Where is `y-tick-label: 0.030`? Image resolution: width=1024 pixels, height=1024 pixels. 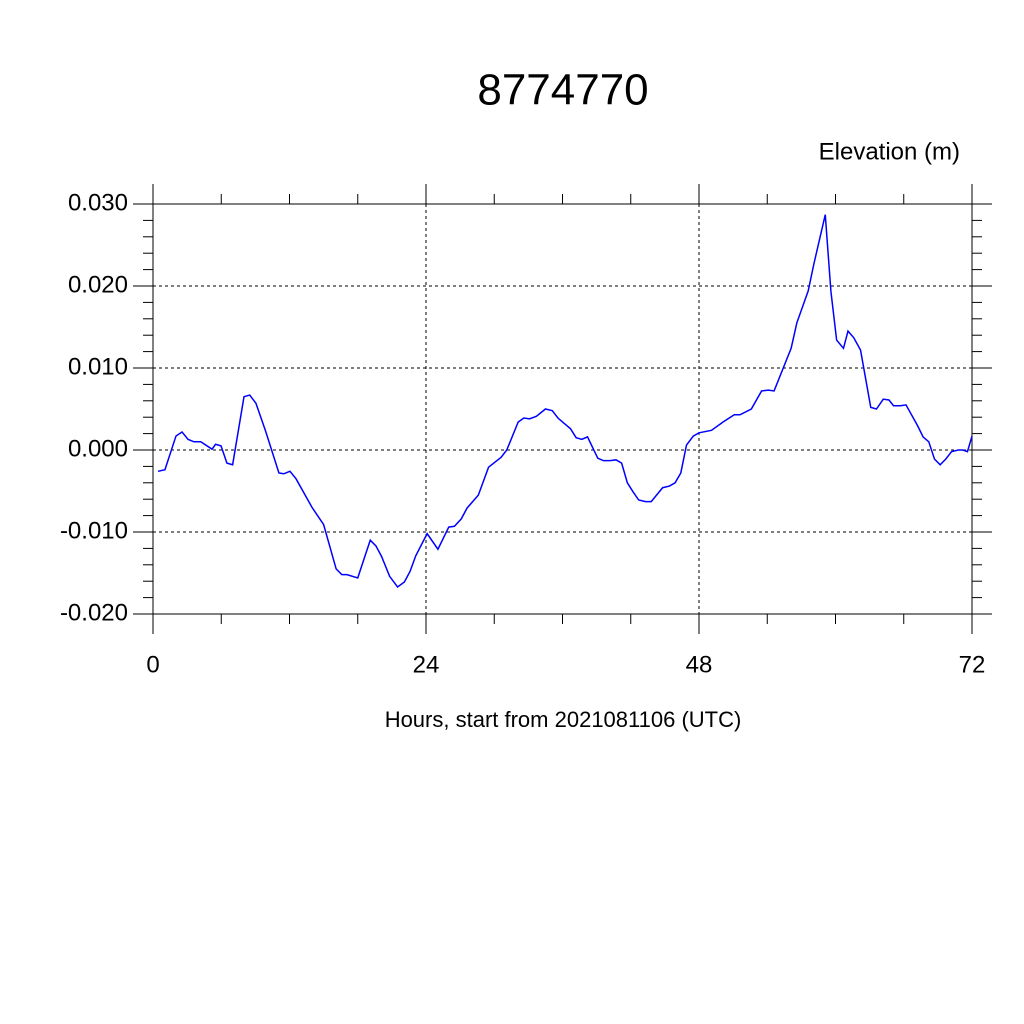
y-tick-label: 0.030 is located at coordinates (98, 202).